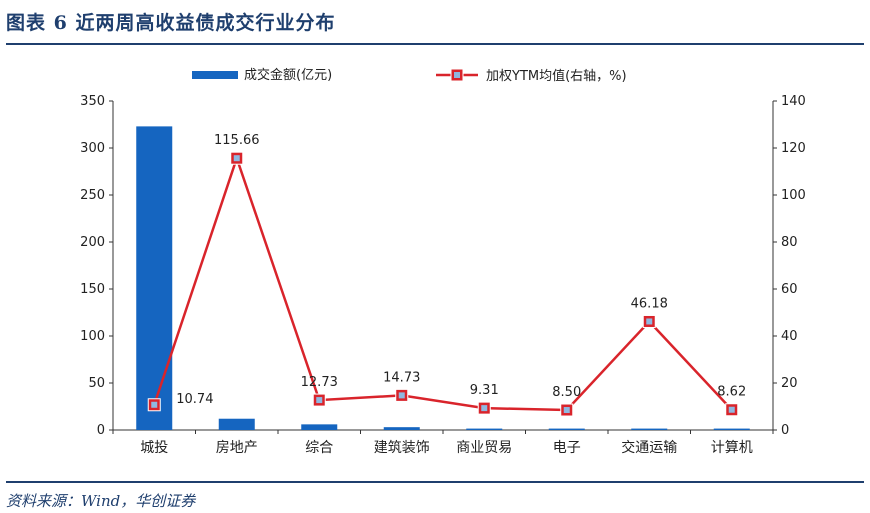 The width and height of the screenshot is (870, 513). I want to click on left-tick-label: 150, so click(92, 289).